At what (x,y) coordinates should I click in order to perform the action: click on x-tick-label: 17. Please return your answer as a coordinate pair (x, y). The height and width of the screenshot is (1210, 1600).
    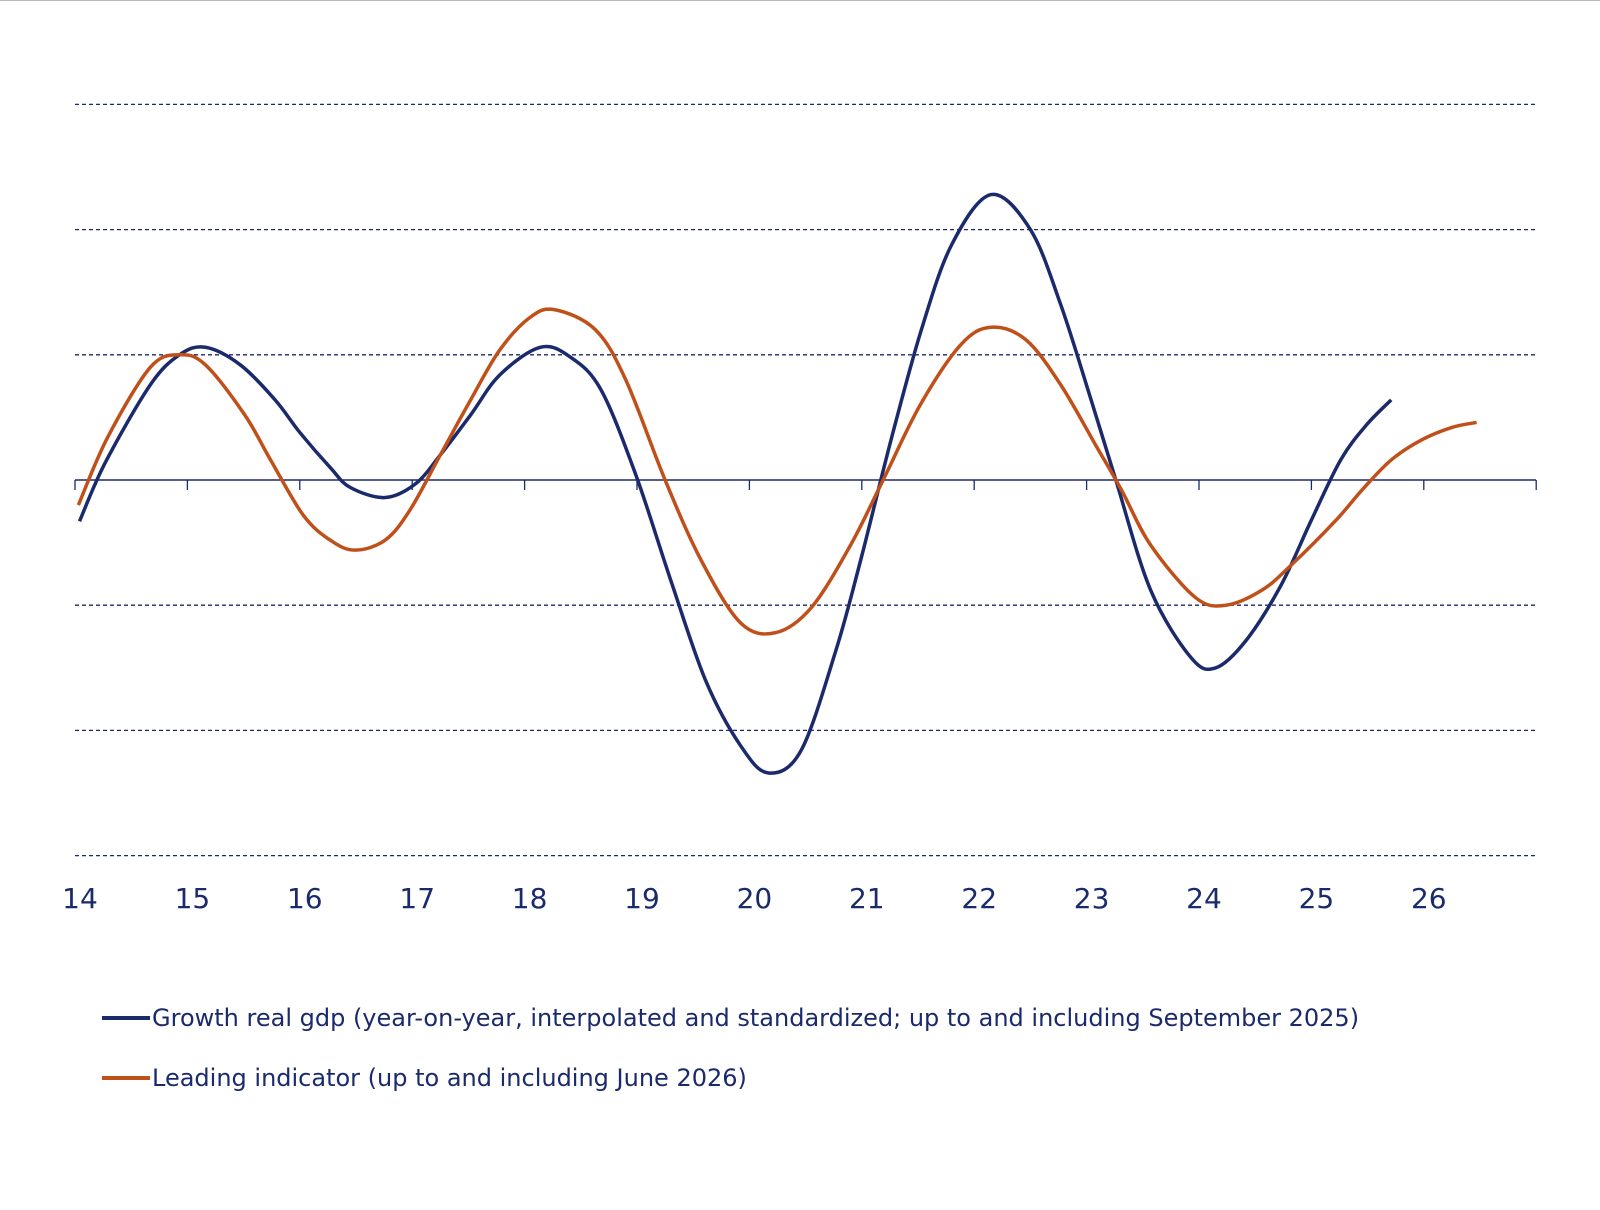
    Looking at the image, I should click on (417, 898).